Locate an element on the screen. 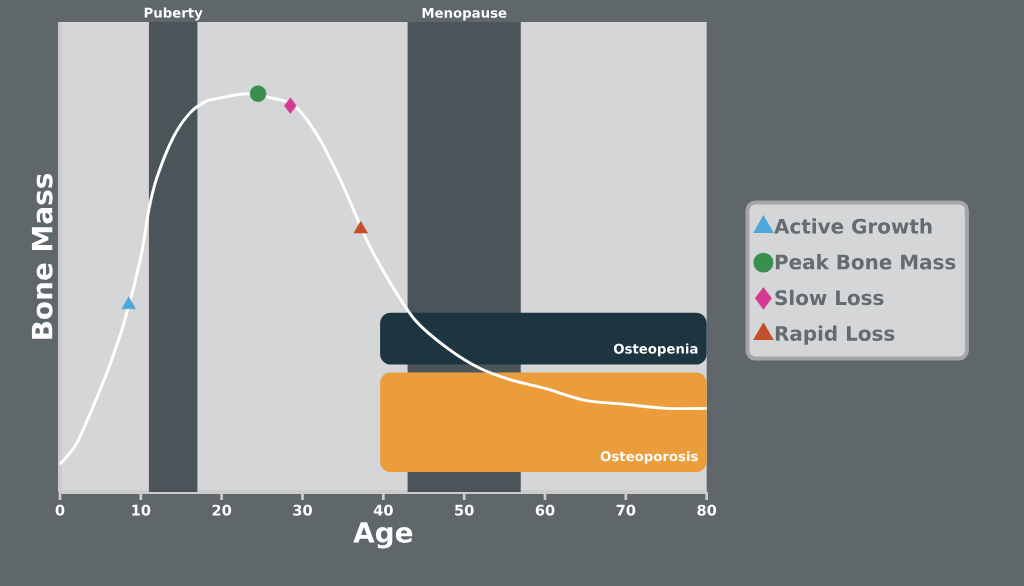  band-label: Osteoporosis is located at coordinates (649, 457).